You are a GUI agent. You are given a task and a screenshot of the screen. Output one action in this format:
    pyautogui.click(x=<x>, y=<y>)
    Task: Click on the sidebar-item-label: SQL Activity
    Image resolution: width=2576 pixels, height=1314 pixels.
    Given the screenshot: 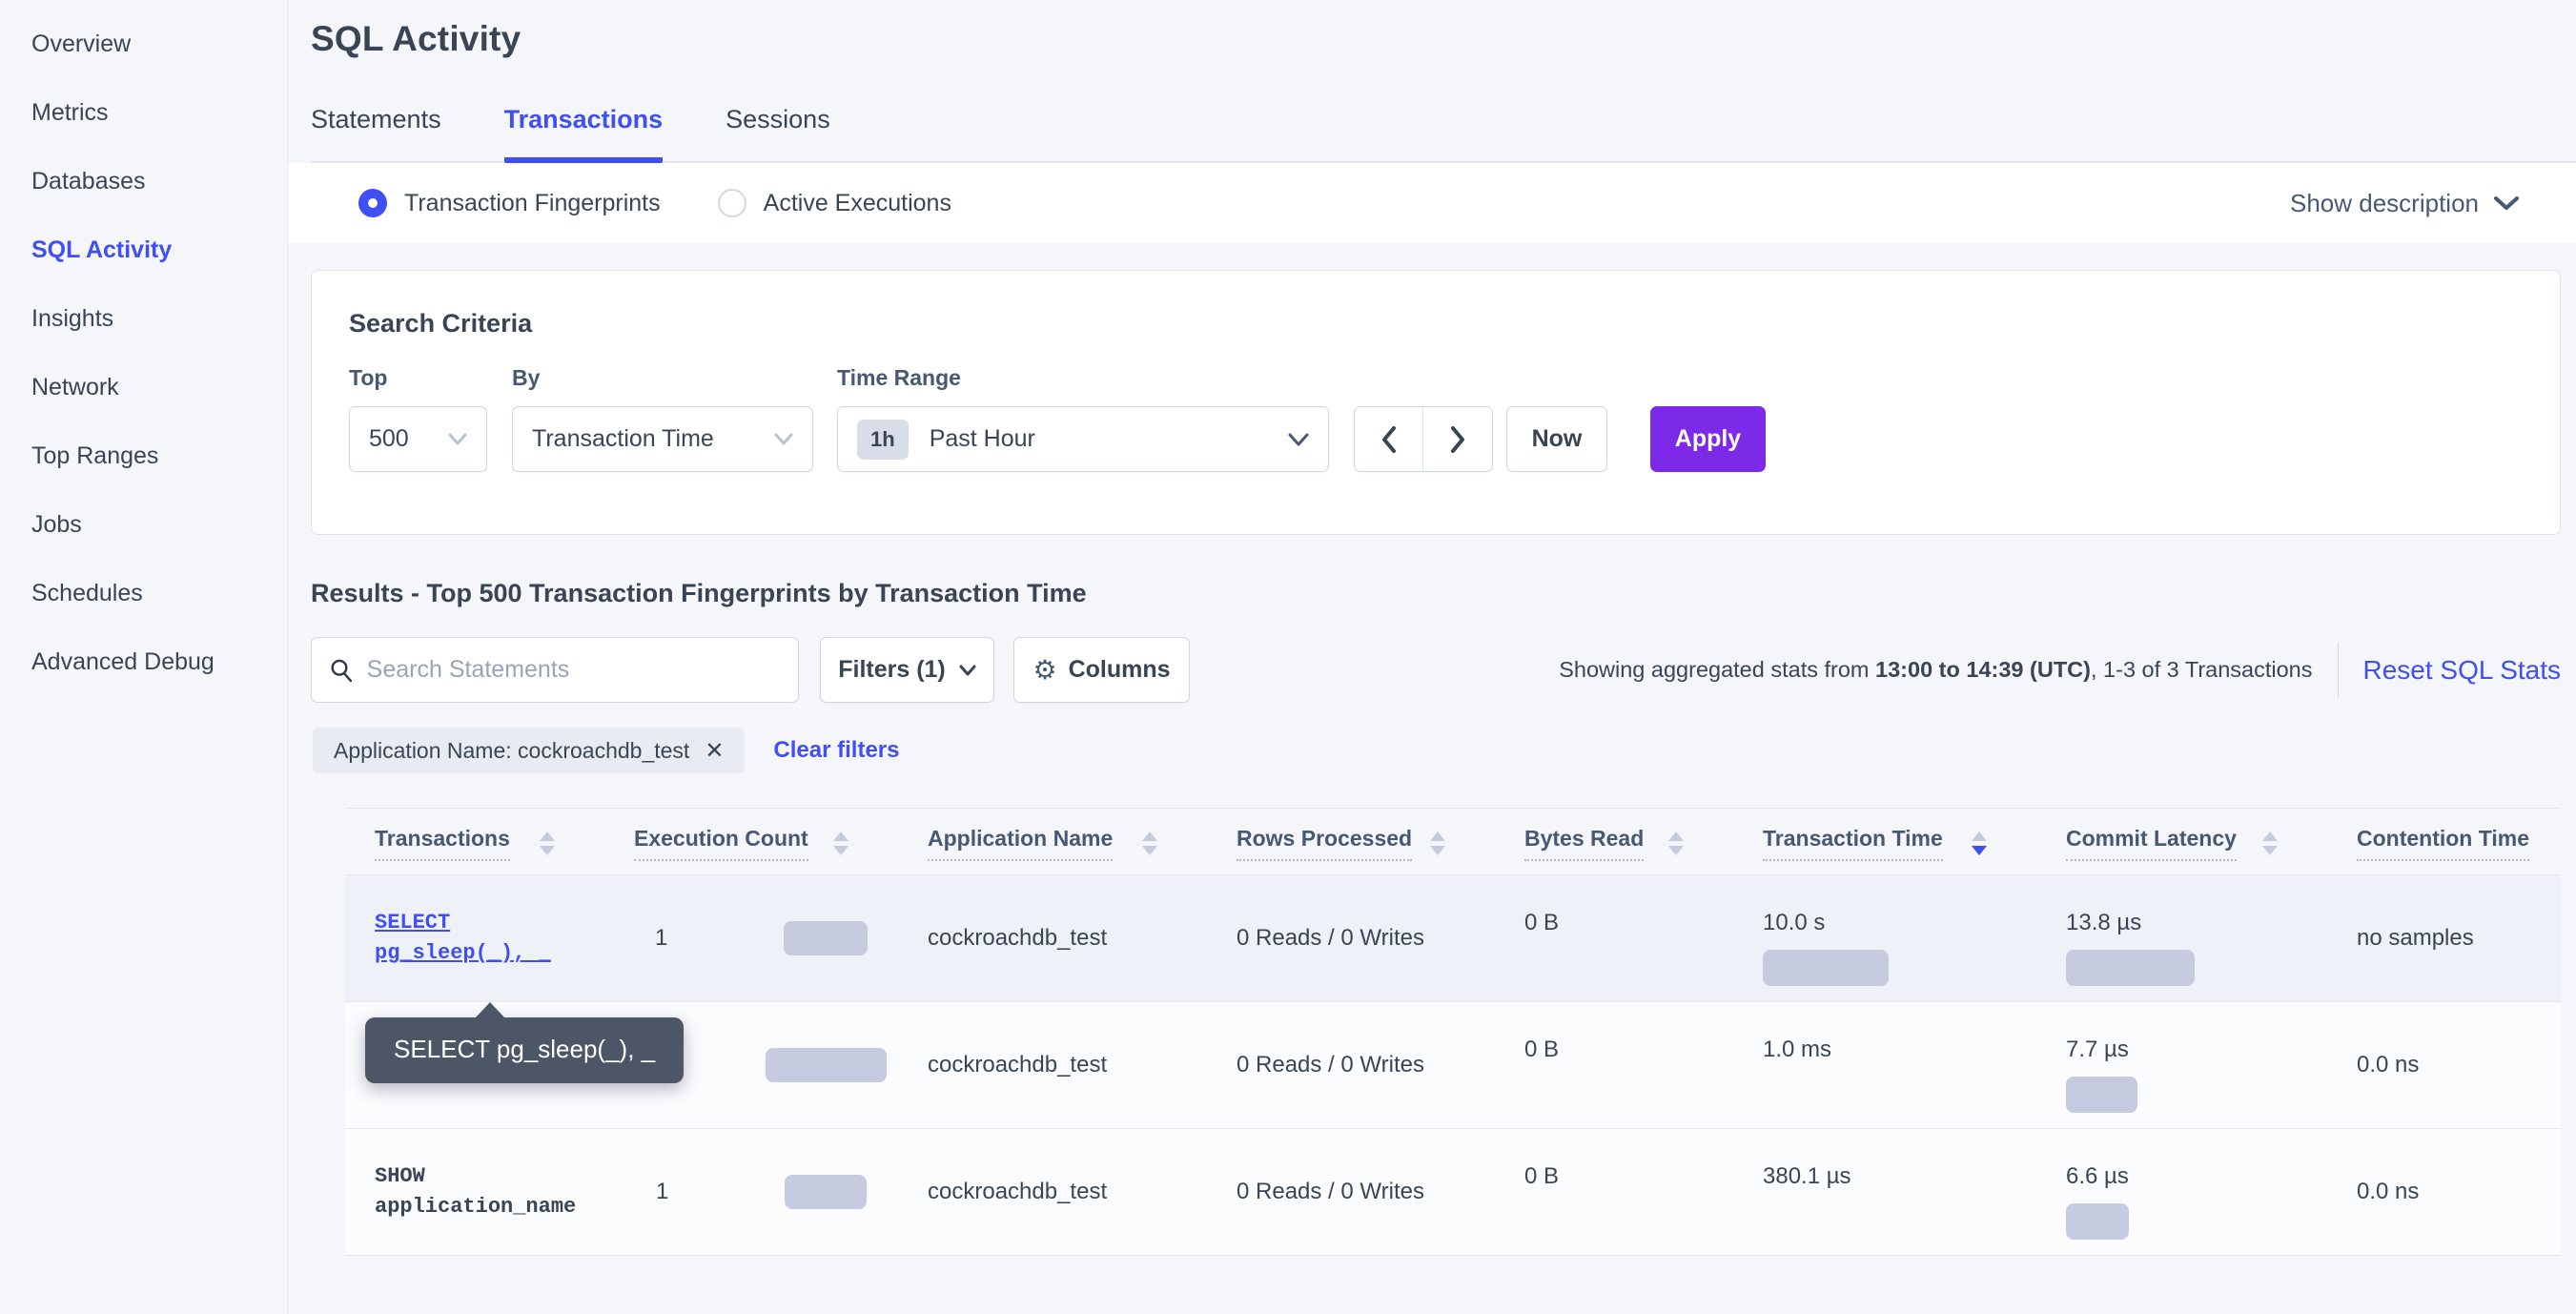 What is the action you would take?
    pyautogui.click(x=102, y=249)
    